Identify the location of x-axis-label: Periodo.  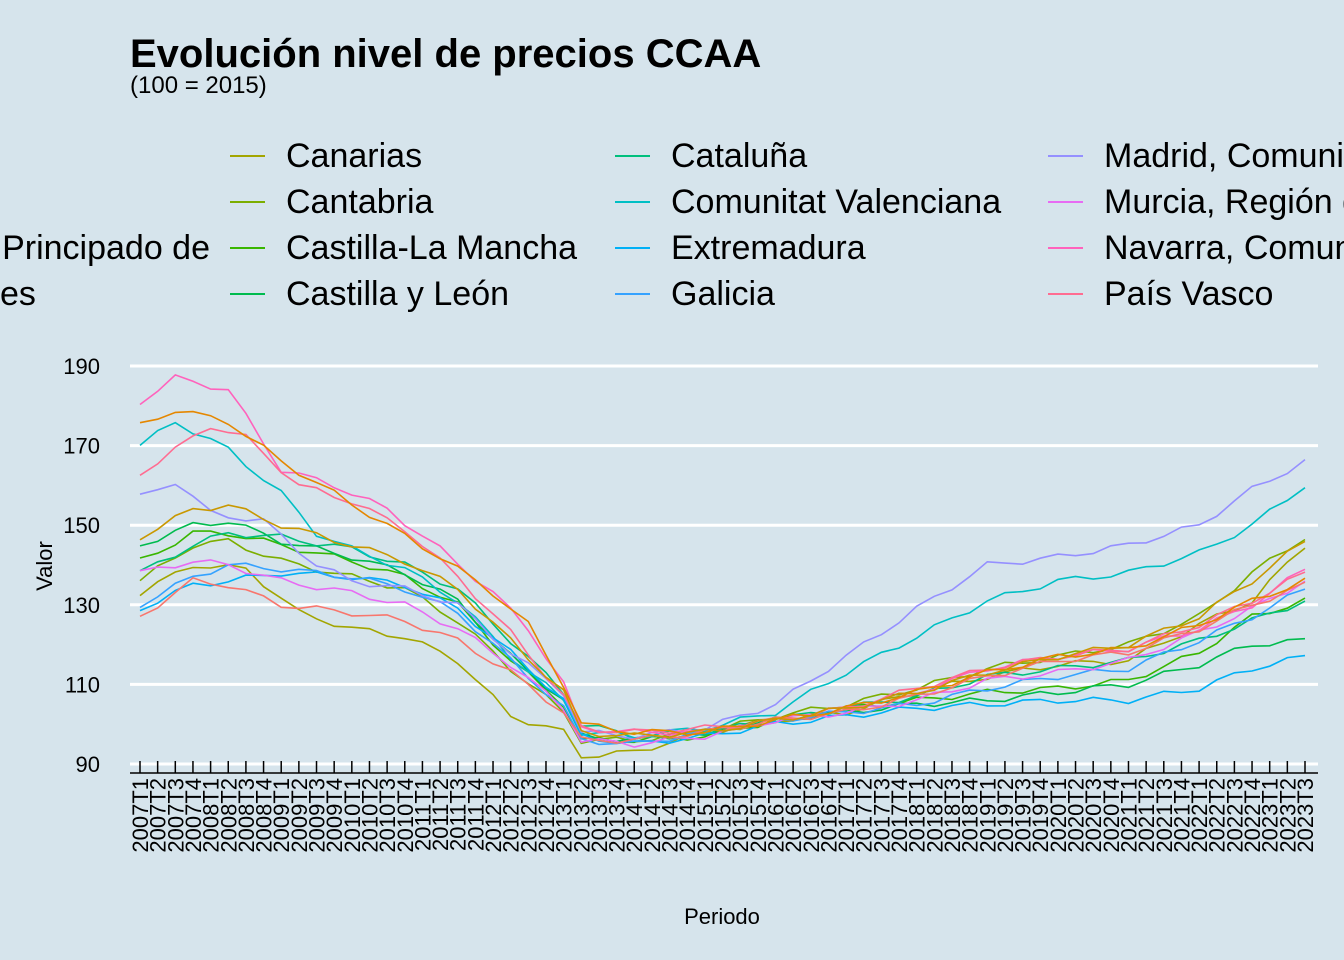
(722, 916).